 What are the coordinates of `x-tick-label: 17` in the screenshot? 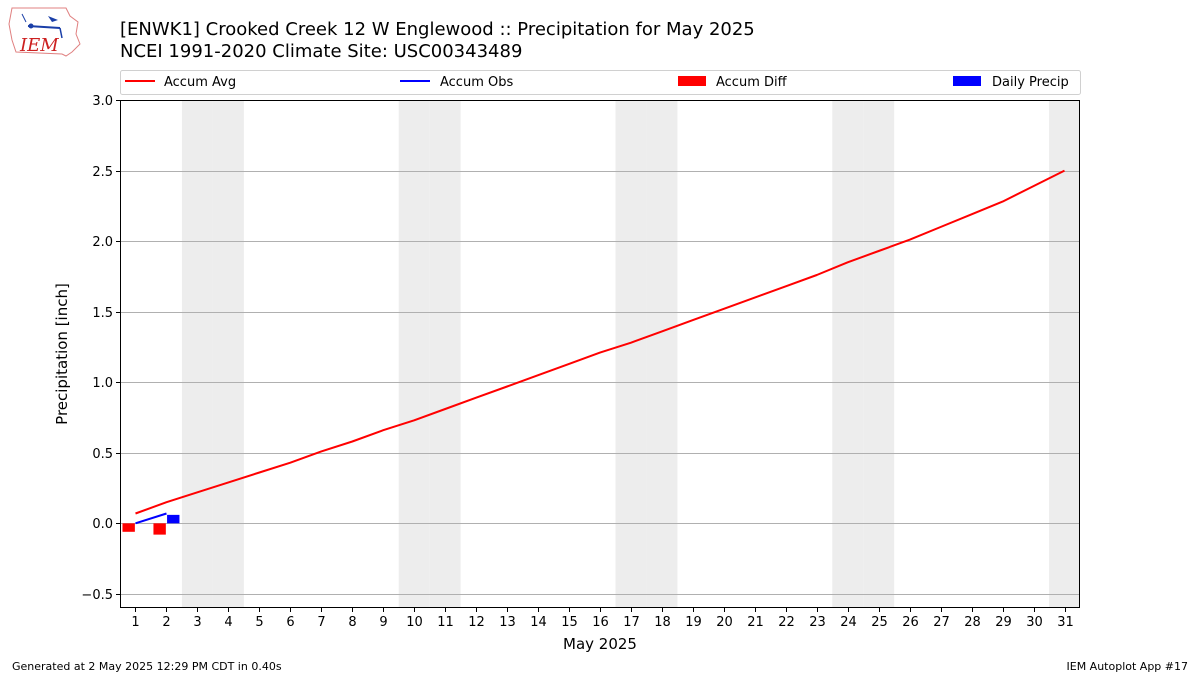 It's located at (631, 622).